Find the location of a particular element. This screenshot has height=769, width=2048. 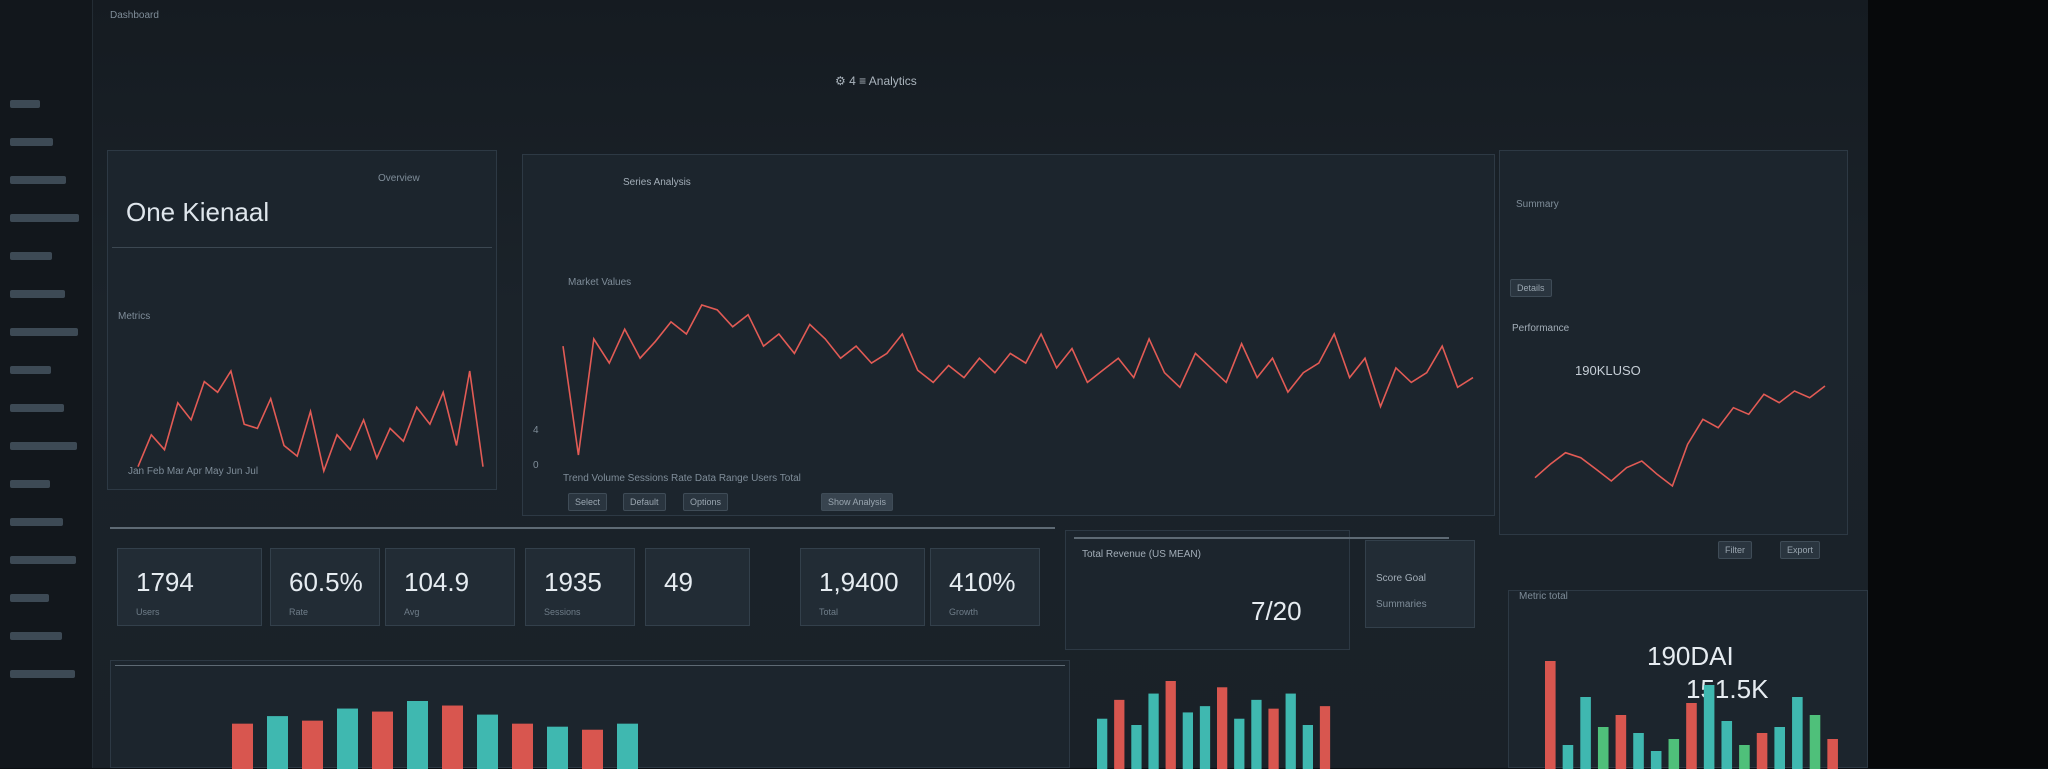

topbar-center: ⚙ 4 ≡ Analytics is located at coordinates (876, 81).